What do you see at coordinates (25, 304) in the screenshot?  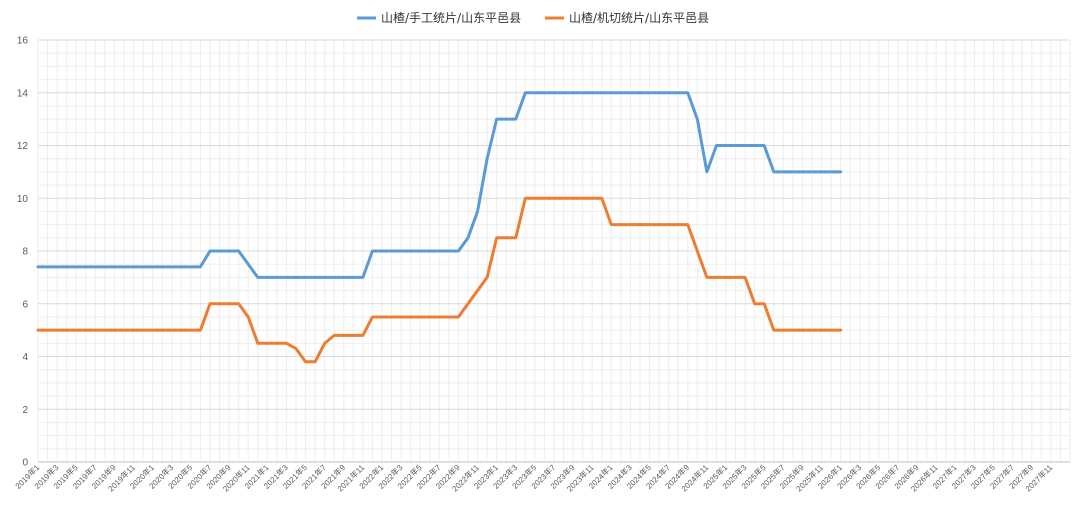 I see `y-tick-label: 6` at bounding box center [25, 304].